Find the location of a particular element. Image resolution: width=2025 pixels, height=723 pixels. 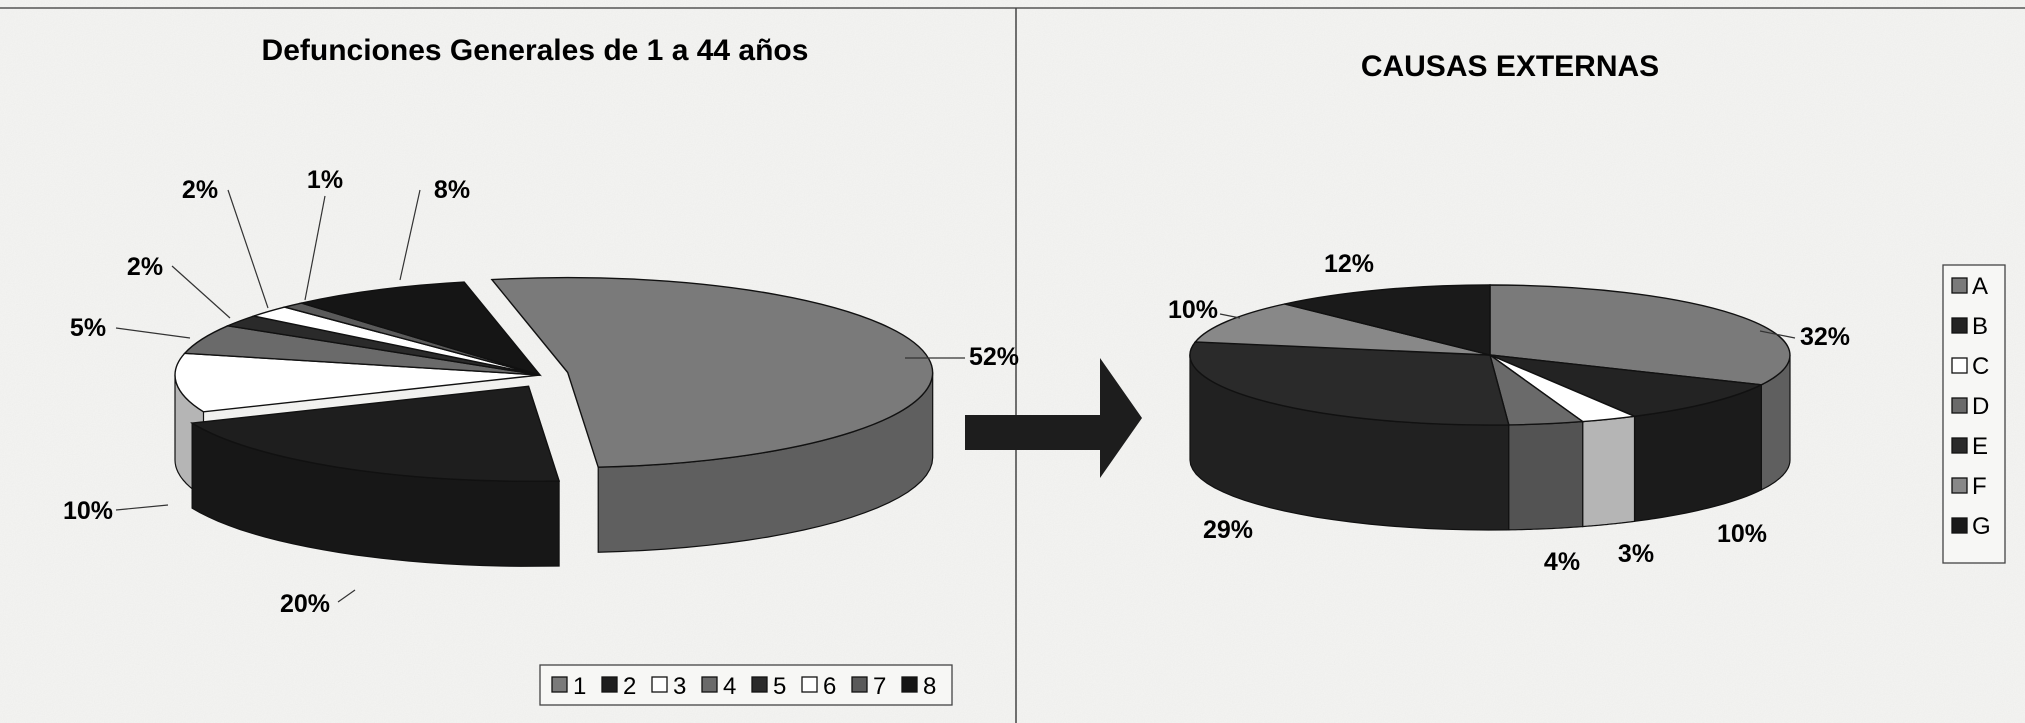

pie-label-2: 20% is located at coordinates (305, 604).